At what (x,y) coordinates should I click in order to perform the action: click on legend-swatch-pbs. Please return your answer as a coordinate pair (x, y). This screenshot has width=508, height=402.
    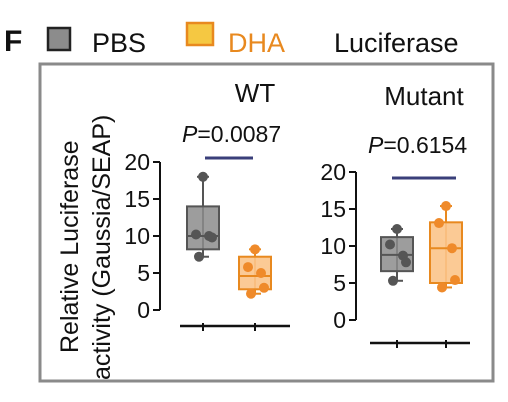
    Looking at the image, I should click on (59, 39).